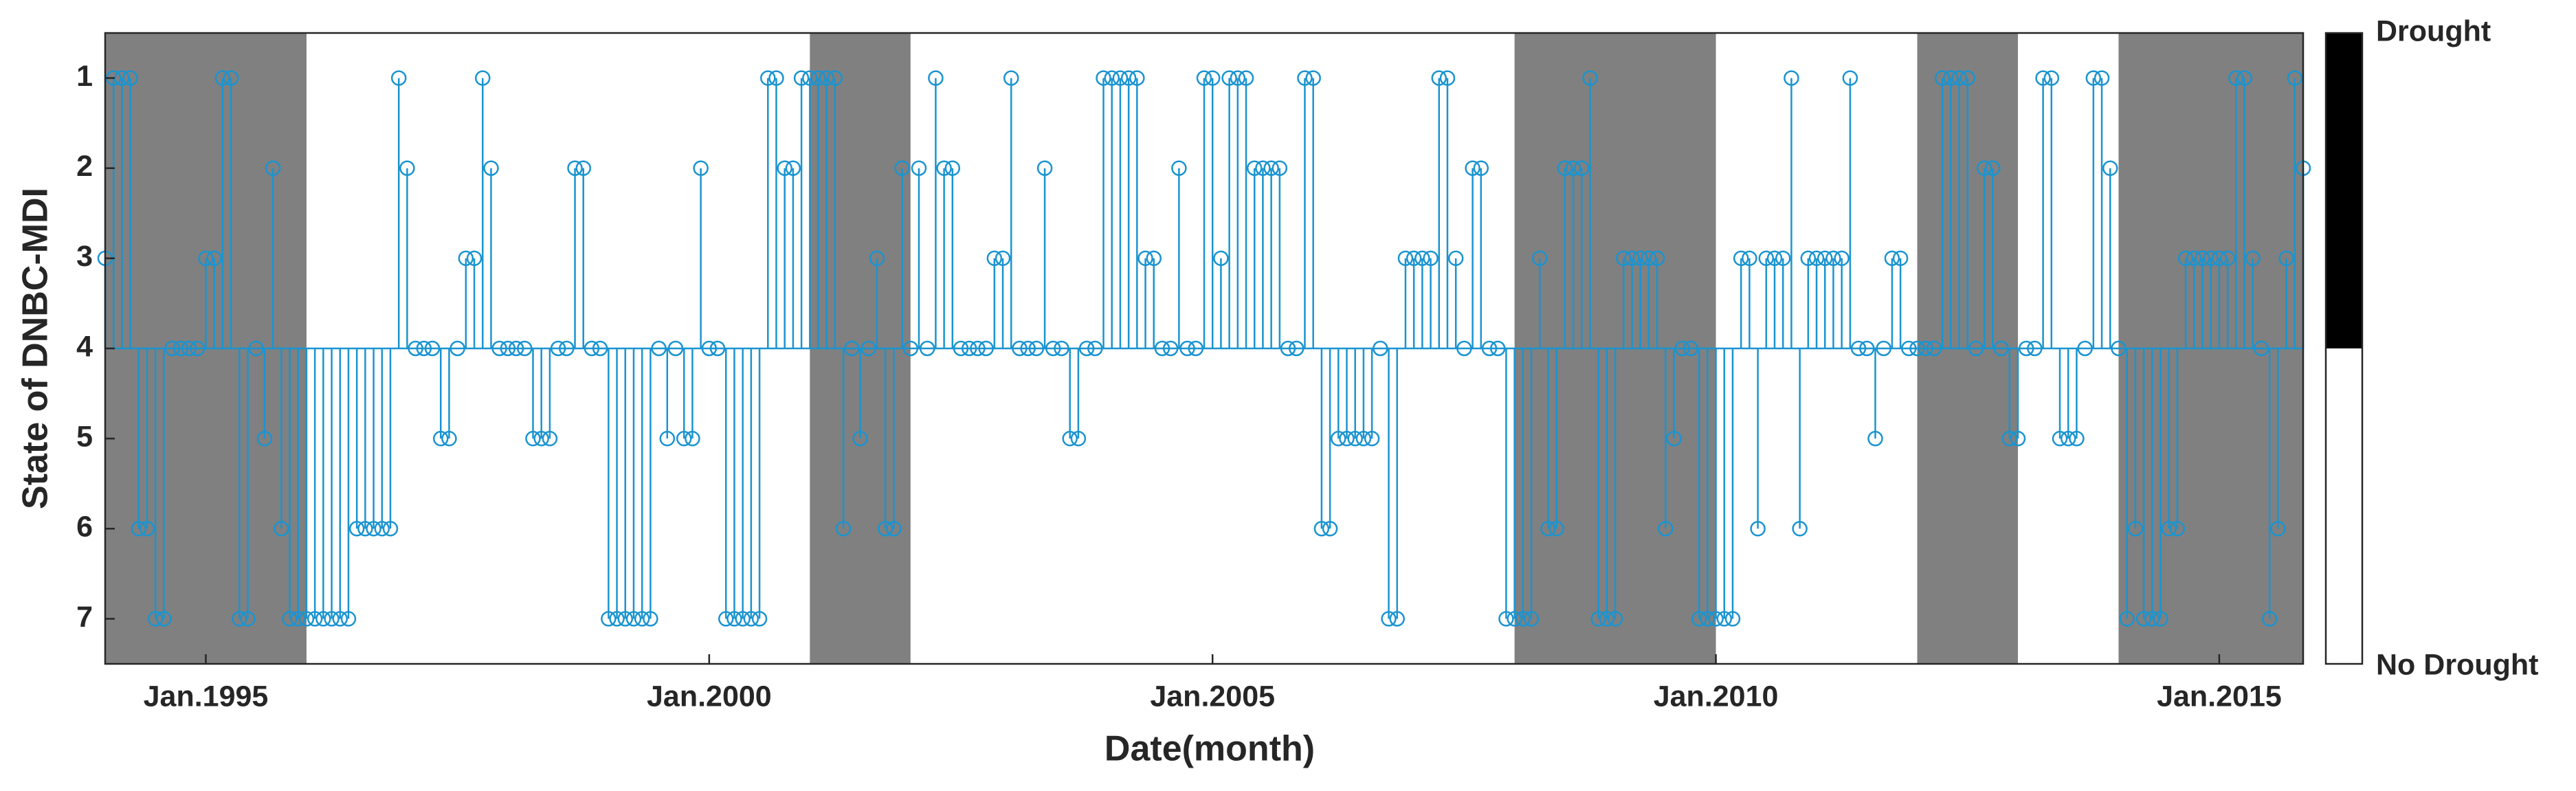 Image resolution: width=2576 pixels, height=791 pixels. Describe the element at coordinates (1209, 749) in the screenshot. I see `x-axis-label: Date(month)` at that location.